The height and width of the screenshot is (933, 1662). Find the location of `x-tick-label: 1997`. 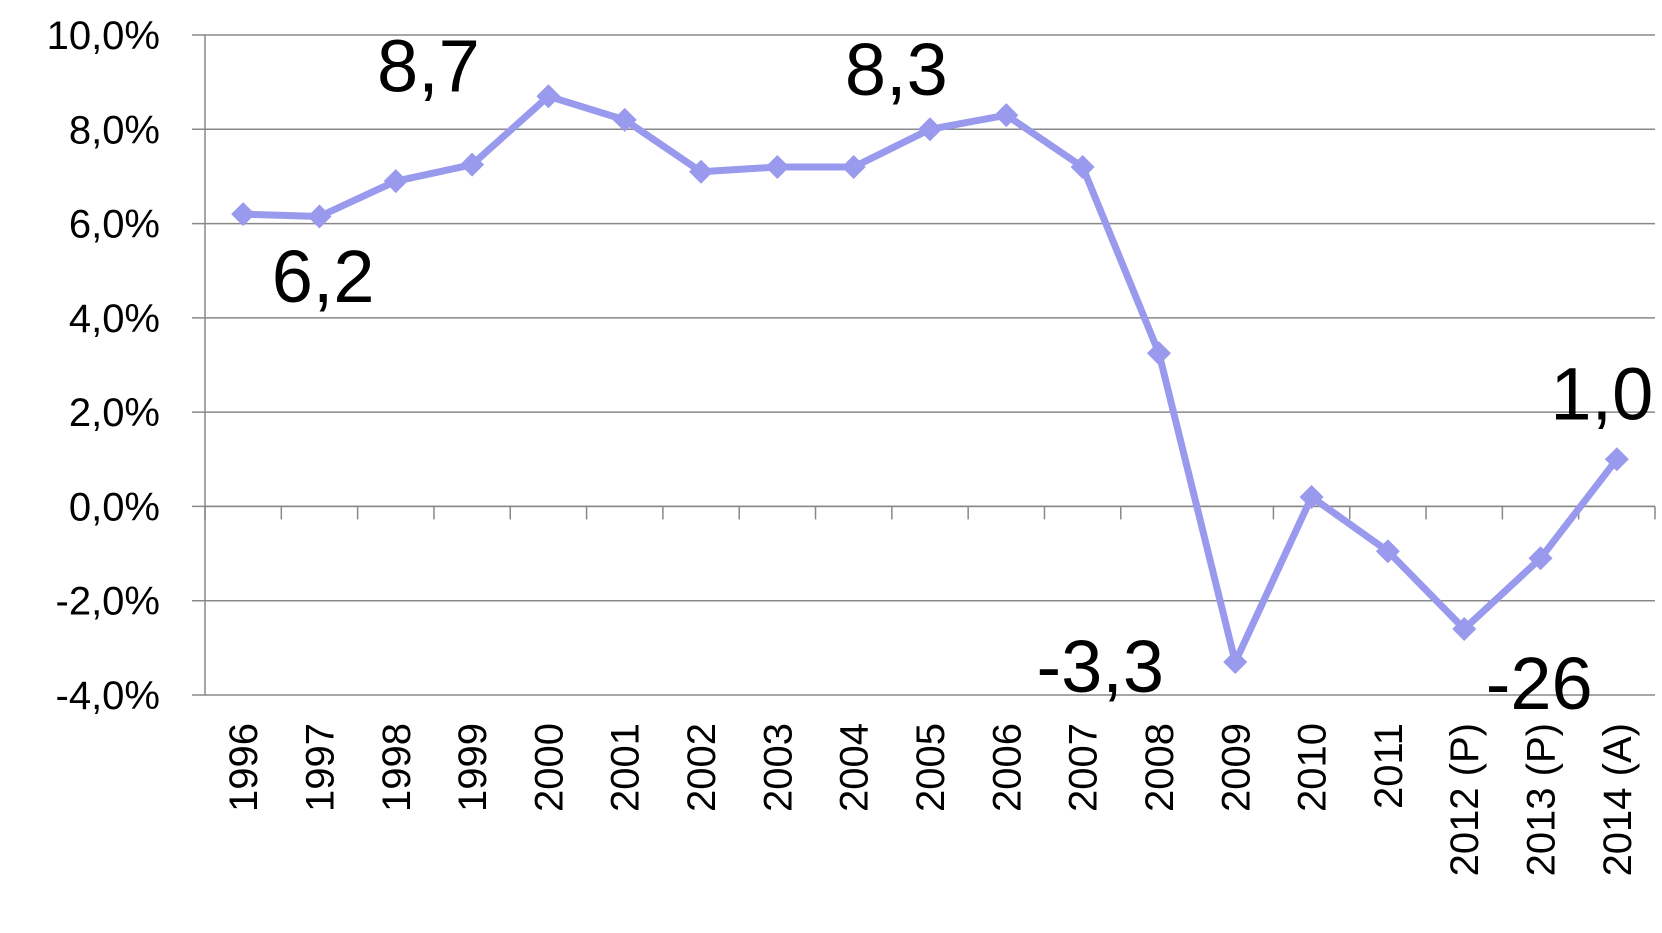

x-tick-label: 1997 is located at coordinates (320, 767).